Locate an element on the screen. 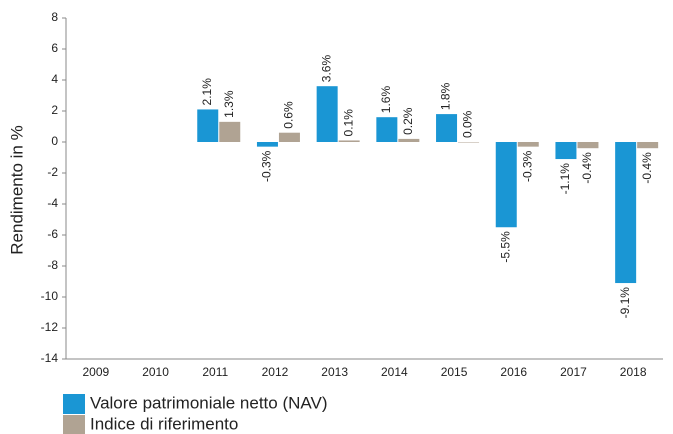  y-tick-label: -2 is located at coordinates (52, 172).